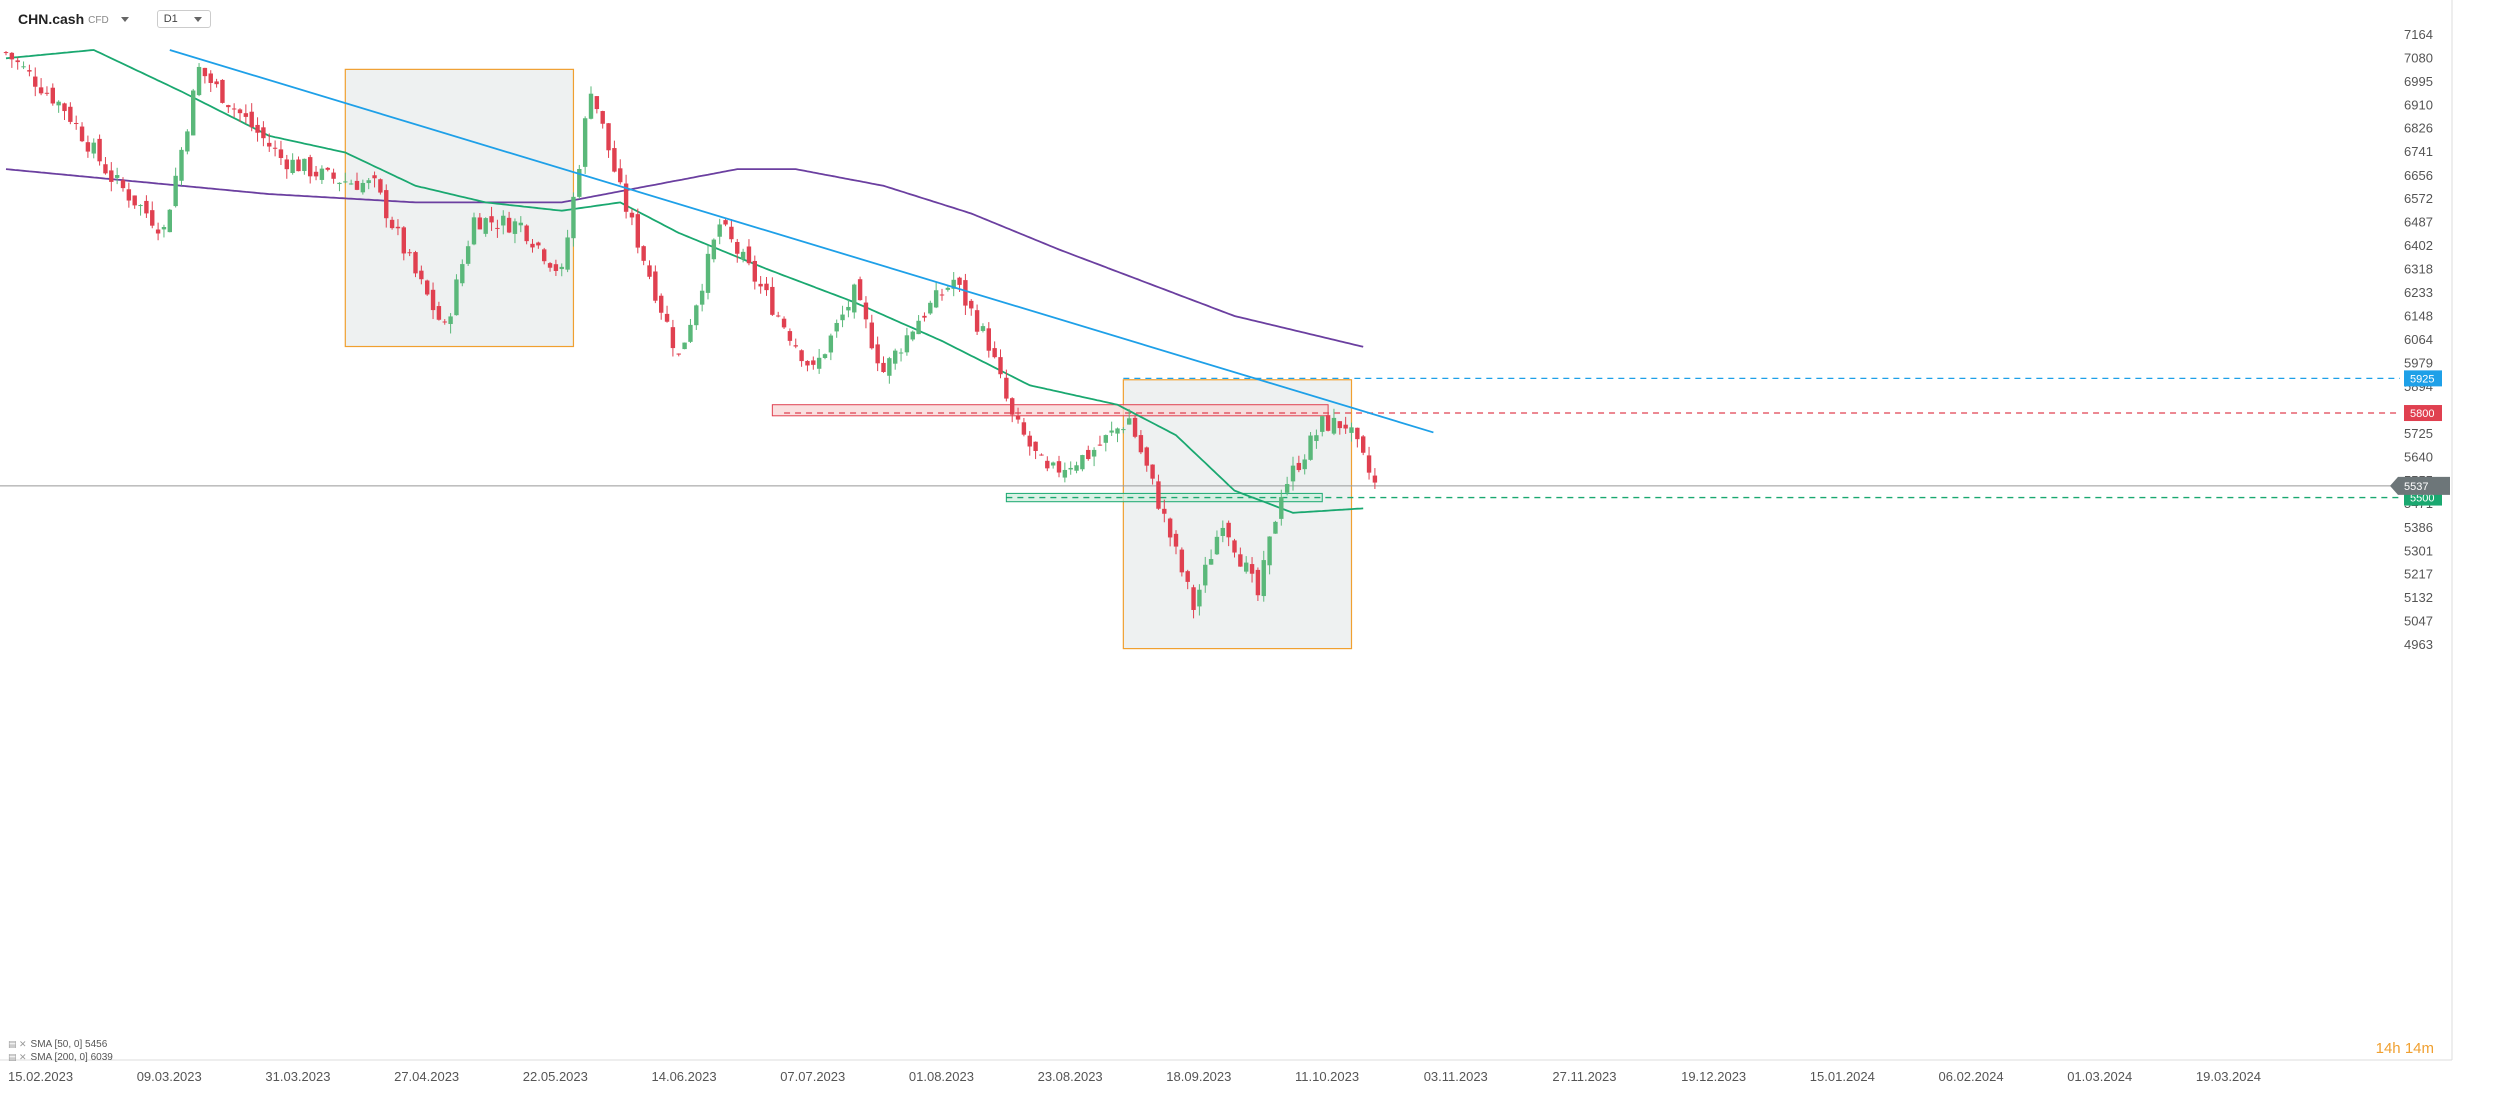 The image size is (2506, 1093). Describe the element at coordinates (1050, 410) in the screenshot. I see `resistance-zone` at that location.